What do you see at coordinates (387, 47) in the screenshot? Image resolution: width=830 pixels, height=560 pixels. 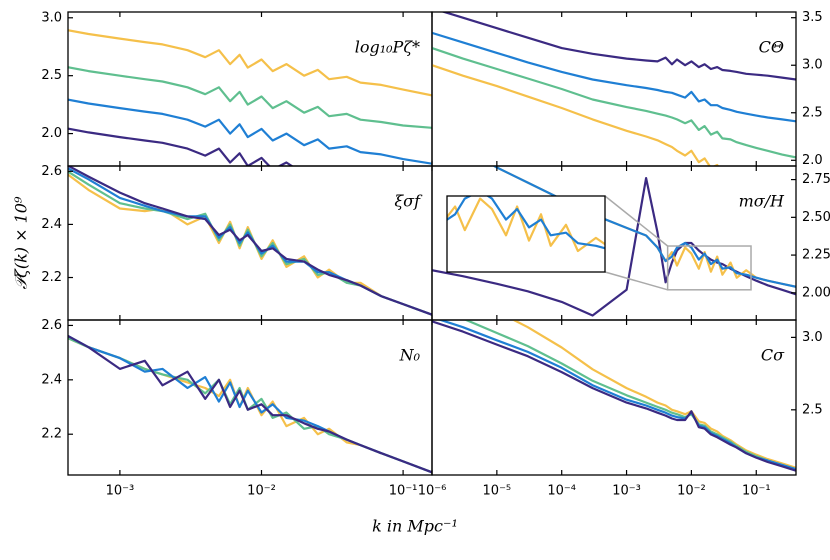 I see `panel-label: log₁₀Pζ*` at bounding box center [387, 47].